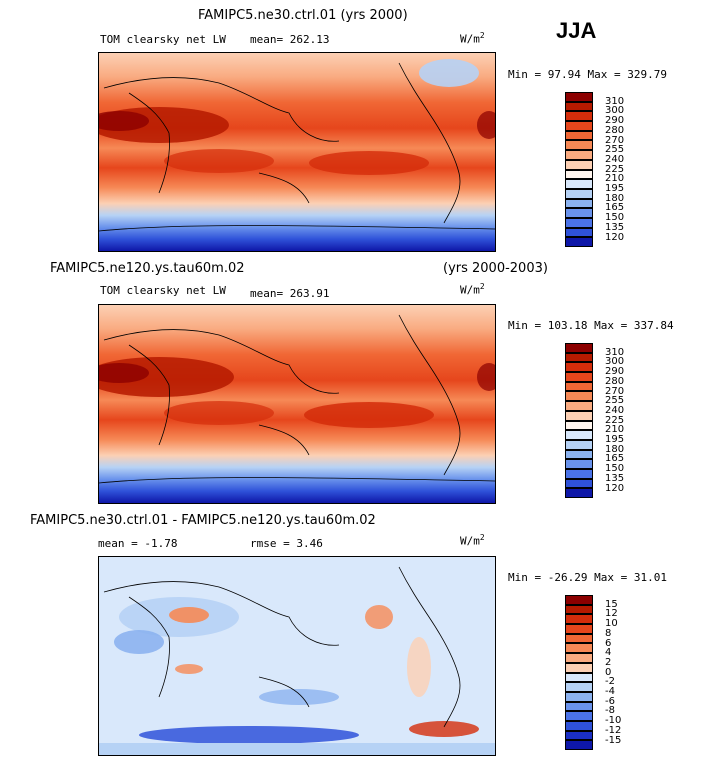  What do you see at coordinates (290, 39) in the screenshot?
I see `panel-1-mean: mean= 262.13` at bounding box center [290, 39].